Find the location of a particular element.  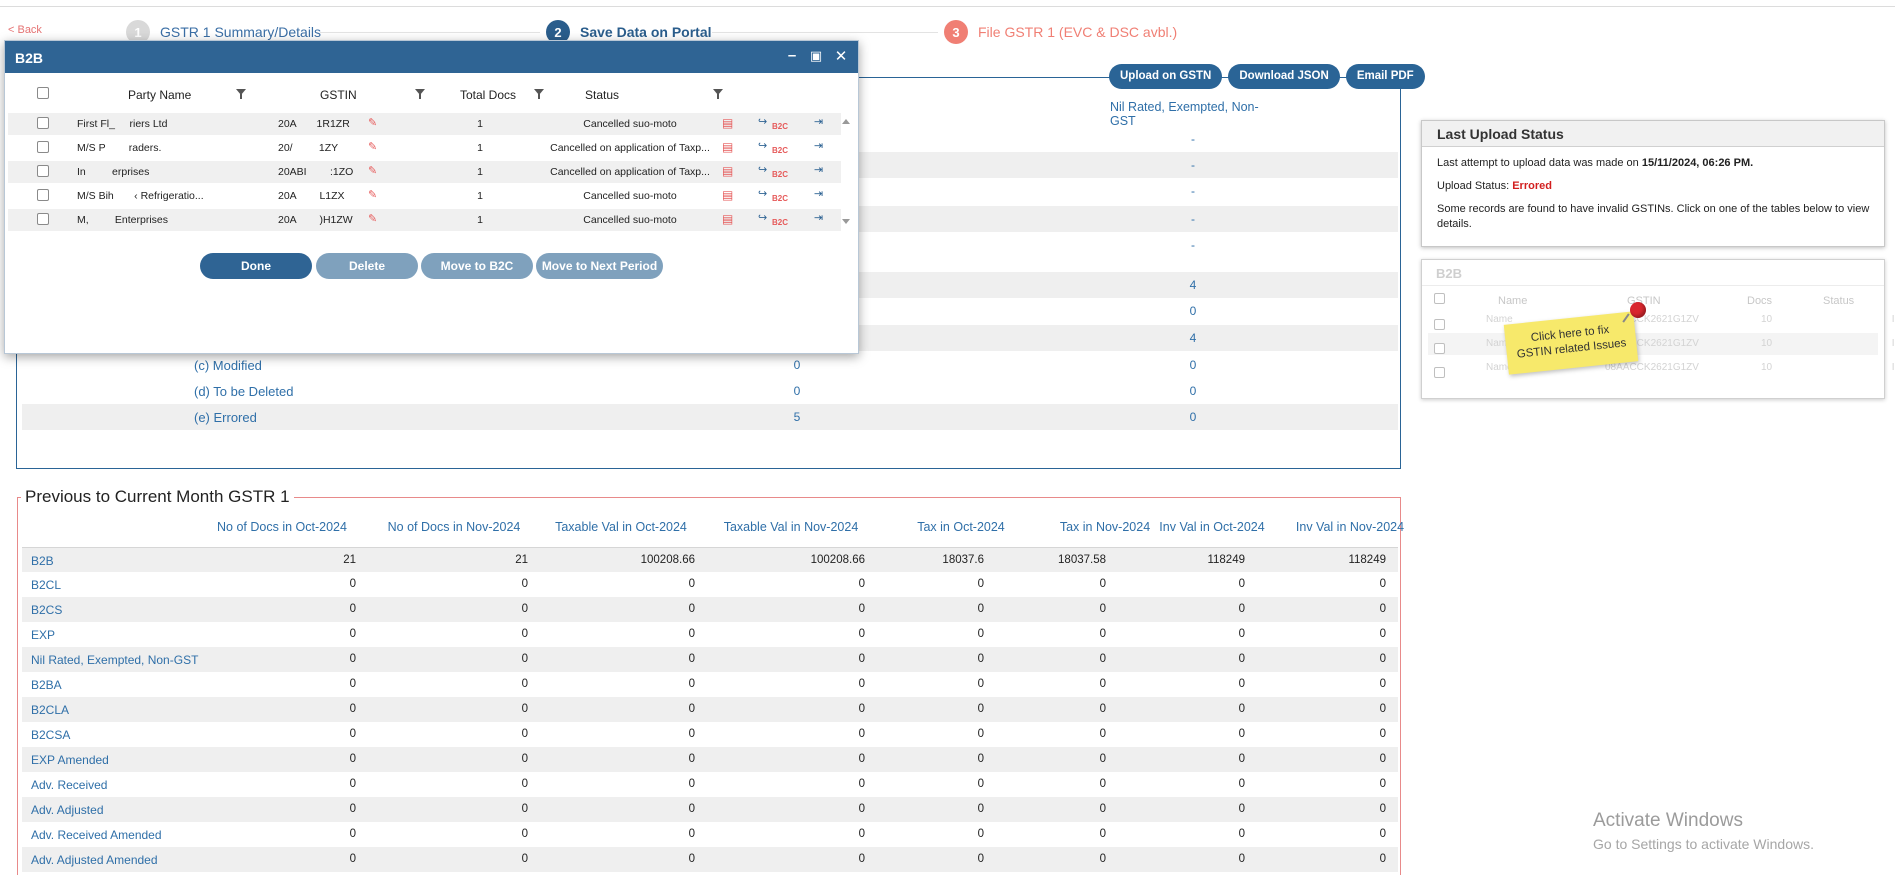

dialog-titlebar: B2B – ▣ ✕ is located at coordinates (431, 57).